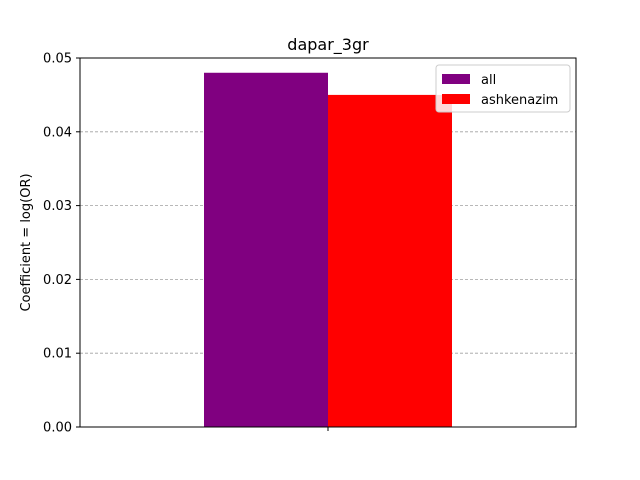 This screenshot has width=640, height=480. I want to click on y-axis-ticks: 0.00 0.01 0.02 0.03 0.04 0.05, so click(61, 244).